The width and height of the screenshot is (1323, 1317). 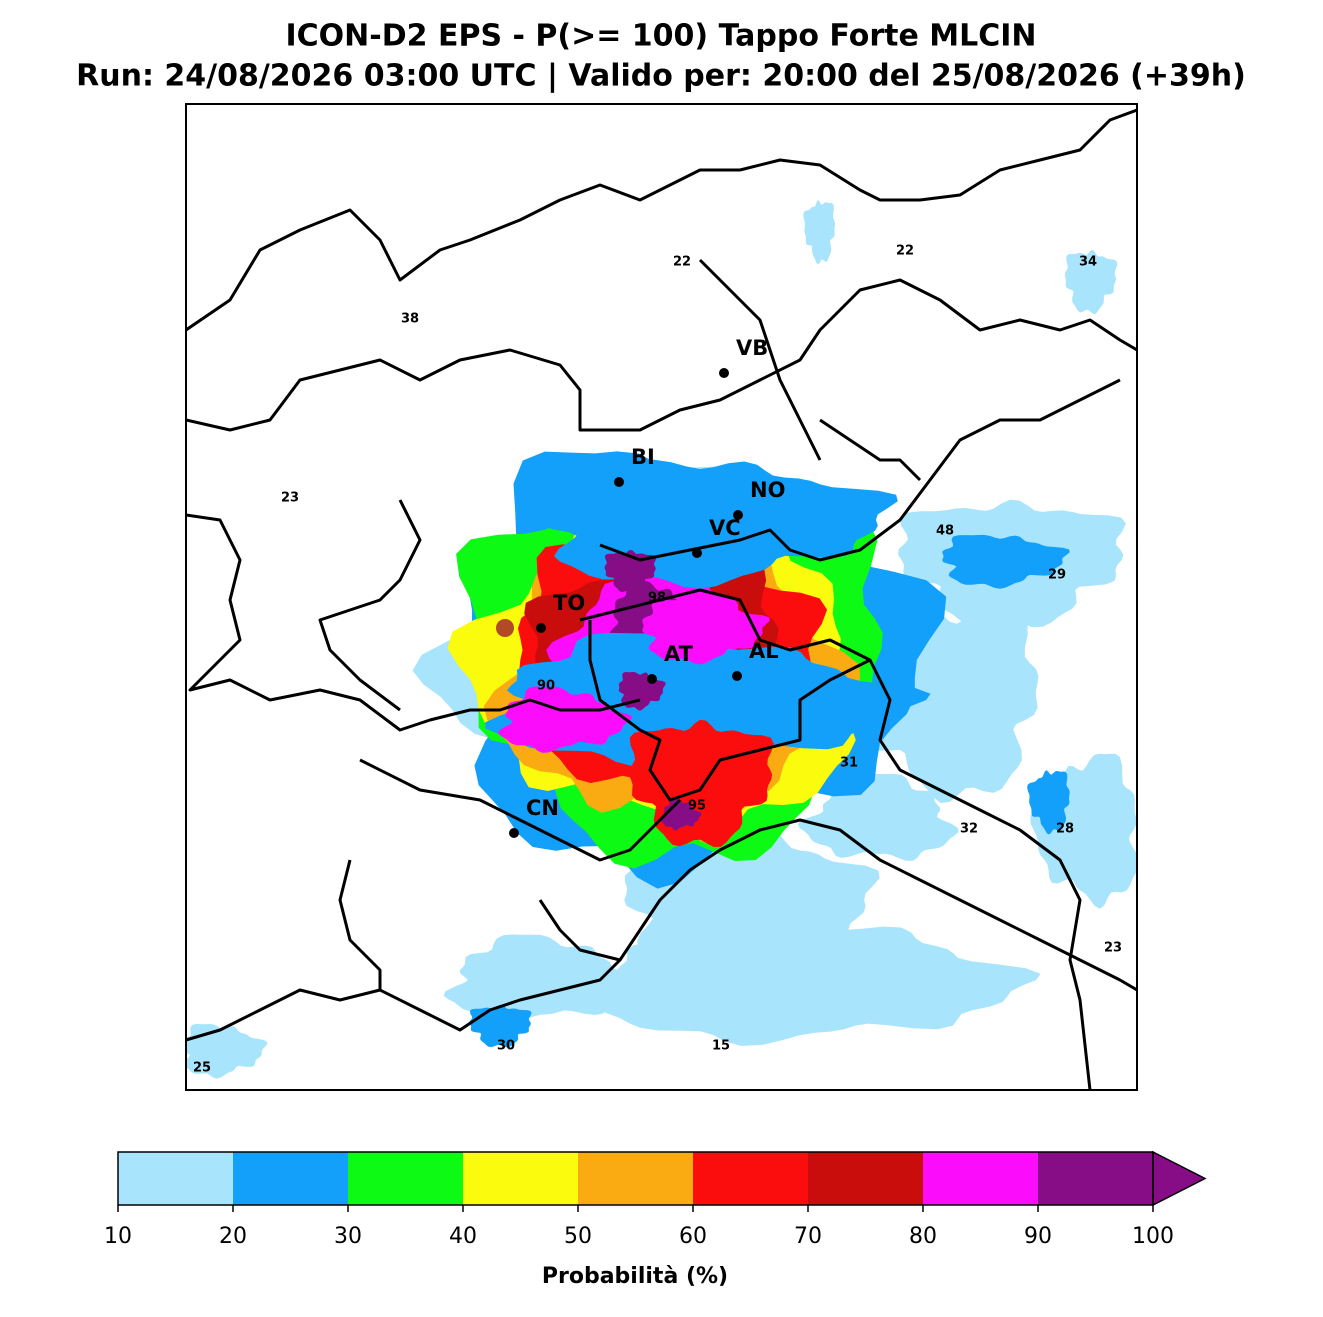 What do you see at coordinates (679, 654) in the screenshot?
I see `city-label: AT` at bounding box center [679, 654].